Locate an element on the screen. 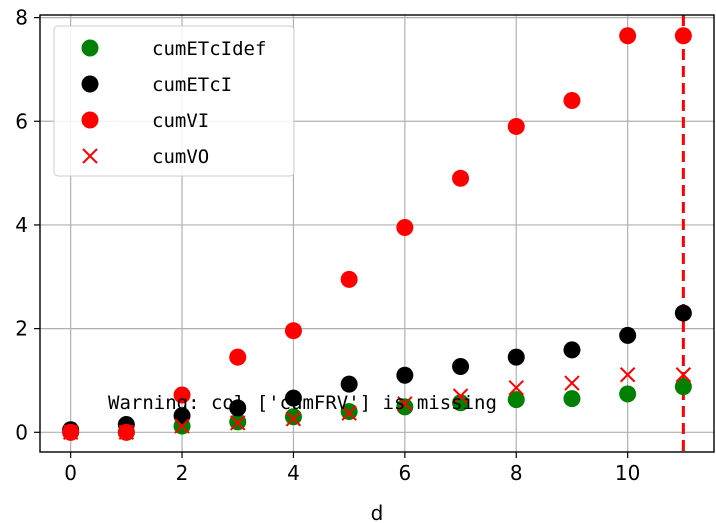  legend-label: cumETcI is located at coordinates (192, 85).